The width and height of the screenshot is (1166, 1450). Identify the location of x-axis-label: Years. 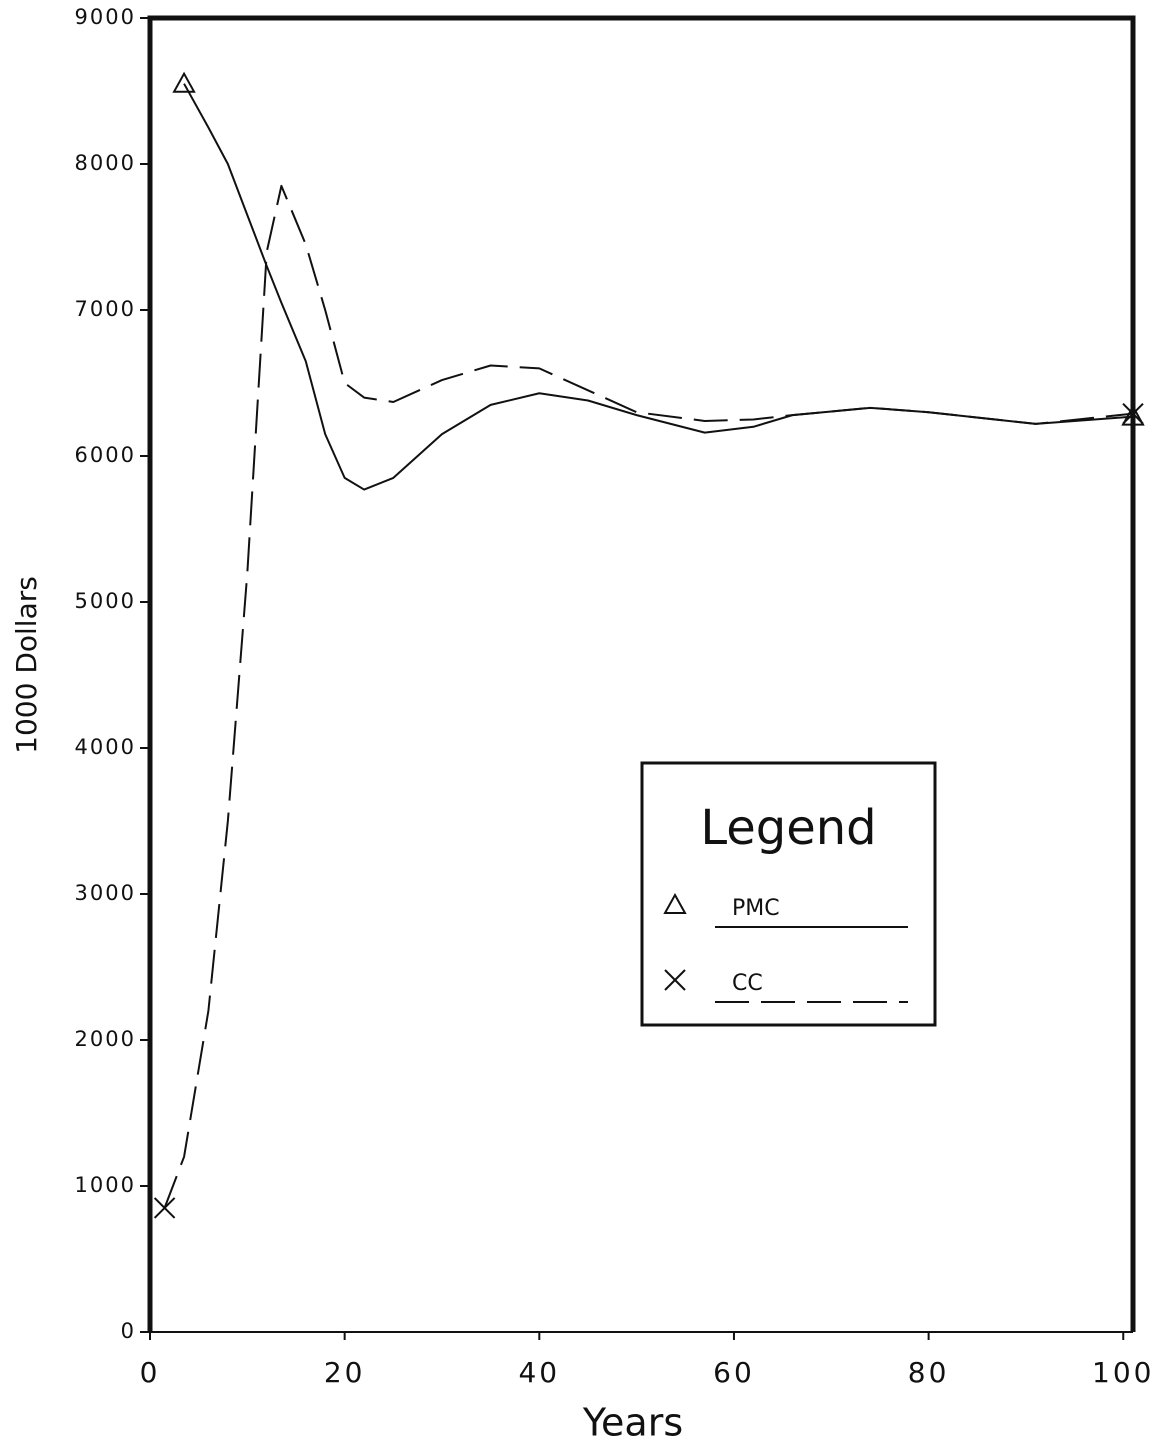
(632, 1423).